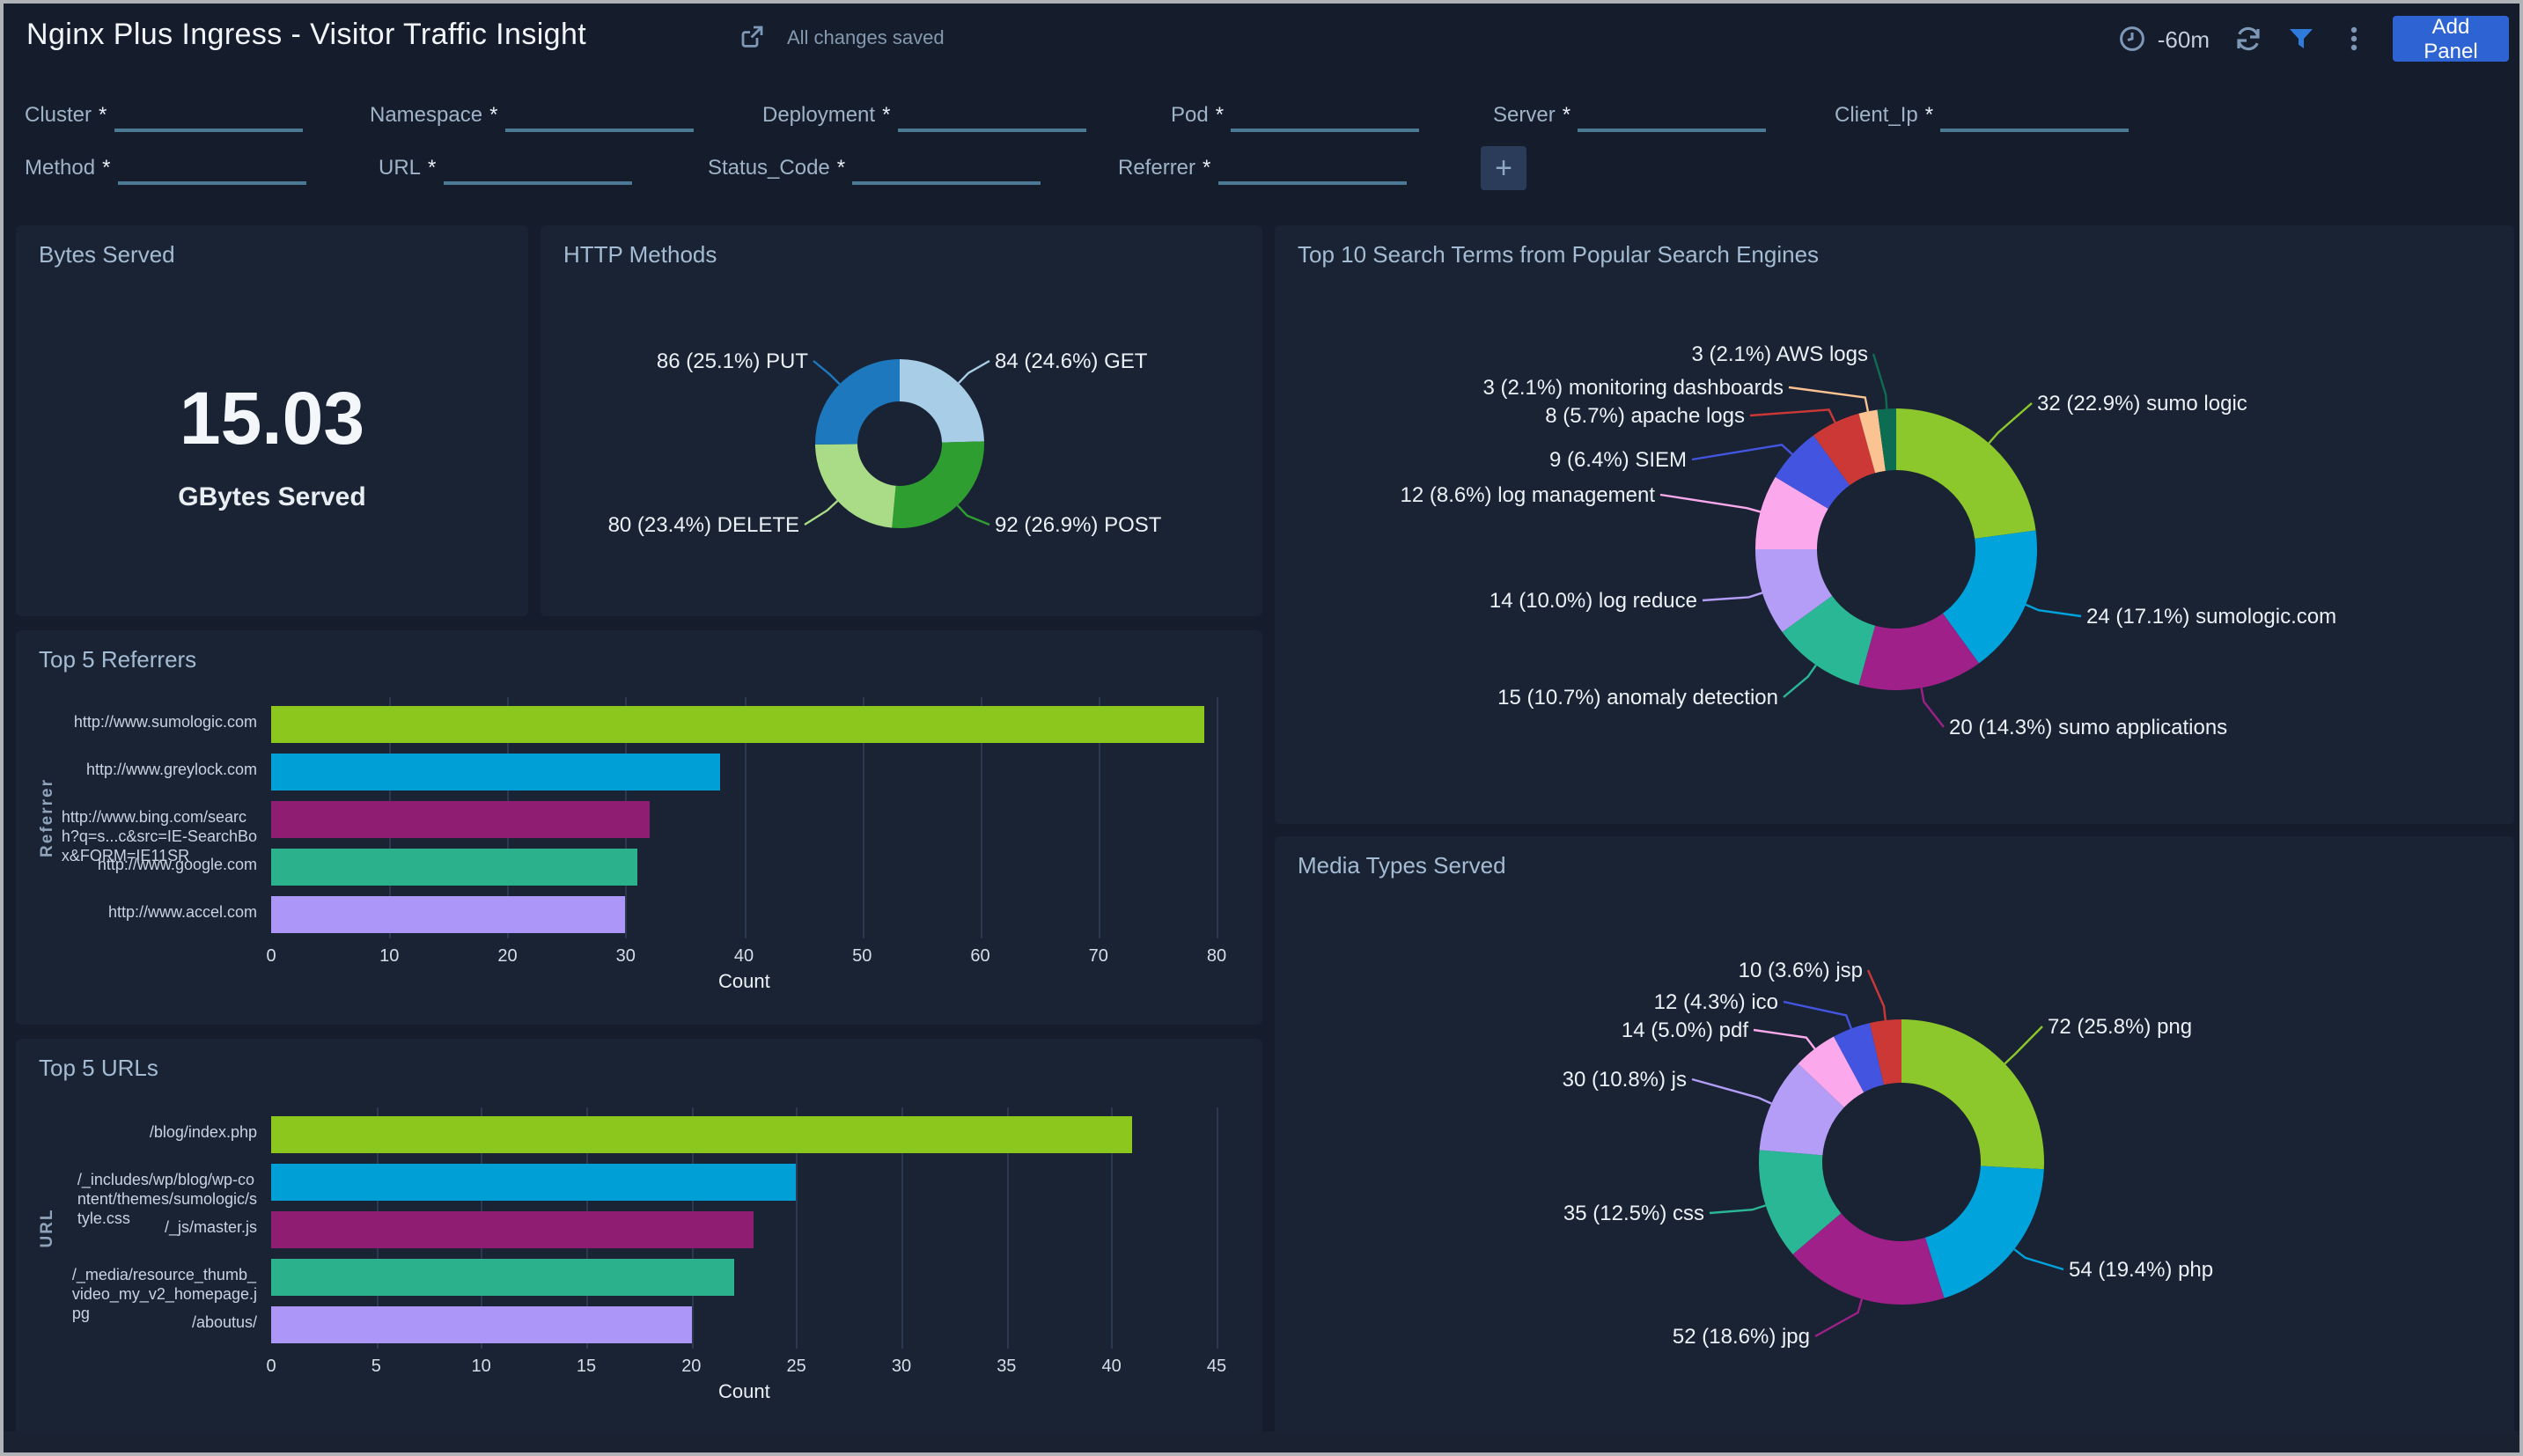  Describe the element at coordinates (1618, 460) in the screenshot. I see `donut-slice-label: 9 (6.4%) SIEM` at that location.